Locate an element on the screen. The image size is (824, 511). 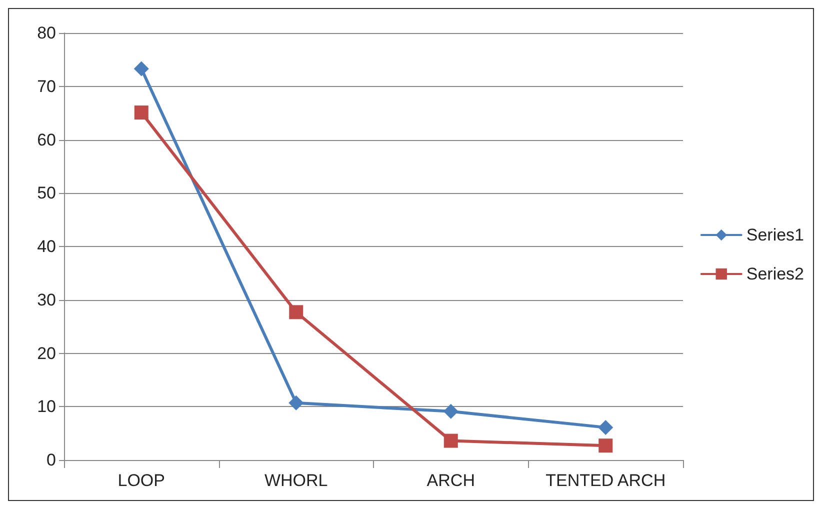
legend-label: Series2 is located at coordinates (775, 274).